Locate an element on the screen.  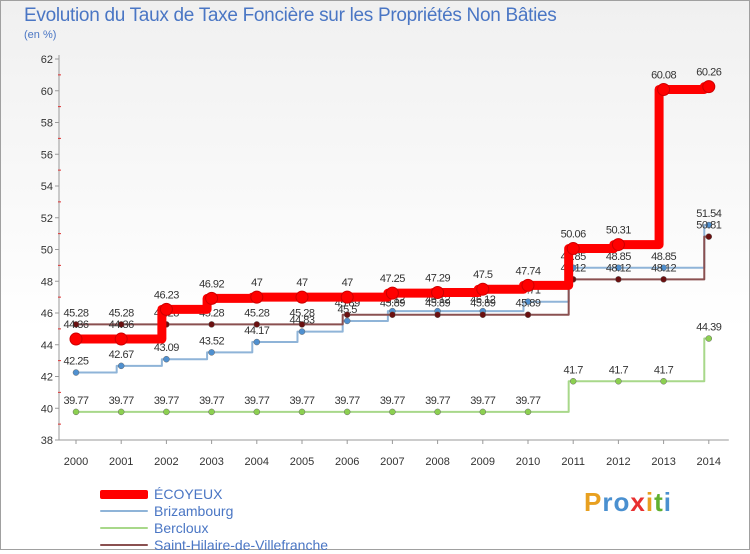
y-tick-label: 50 is located at coordinates (47, 251).